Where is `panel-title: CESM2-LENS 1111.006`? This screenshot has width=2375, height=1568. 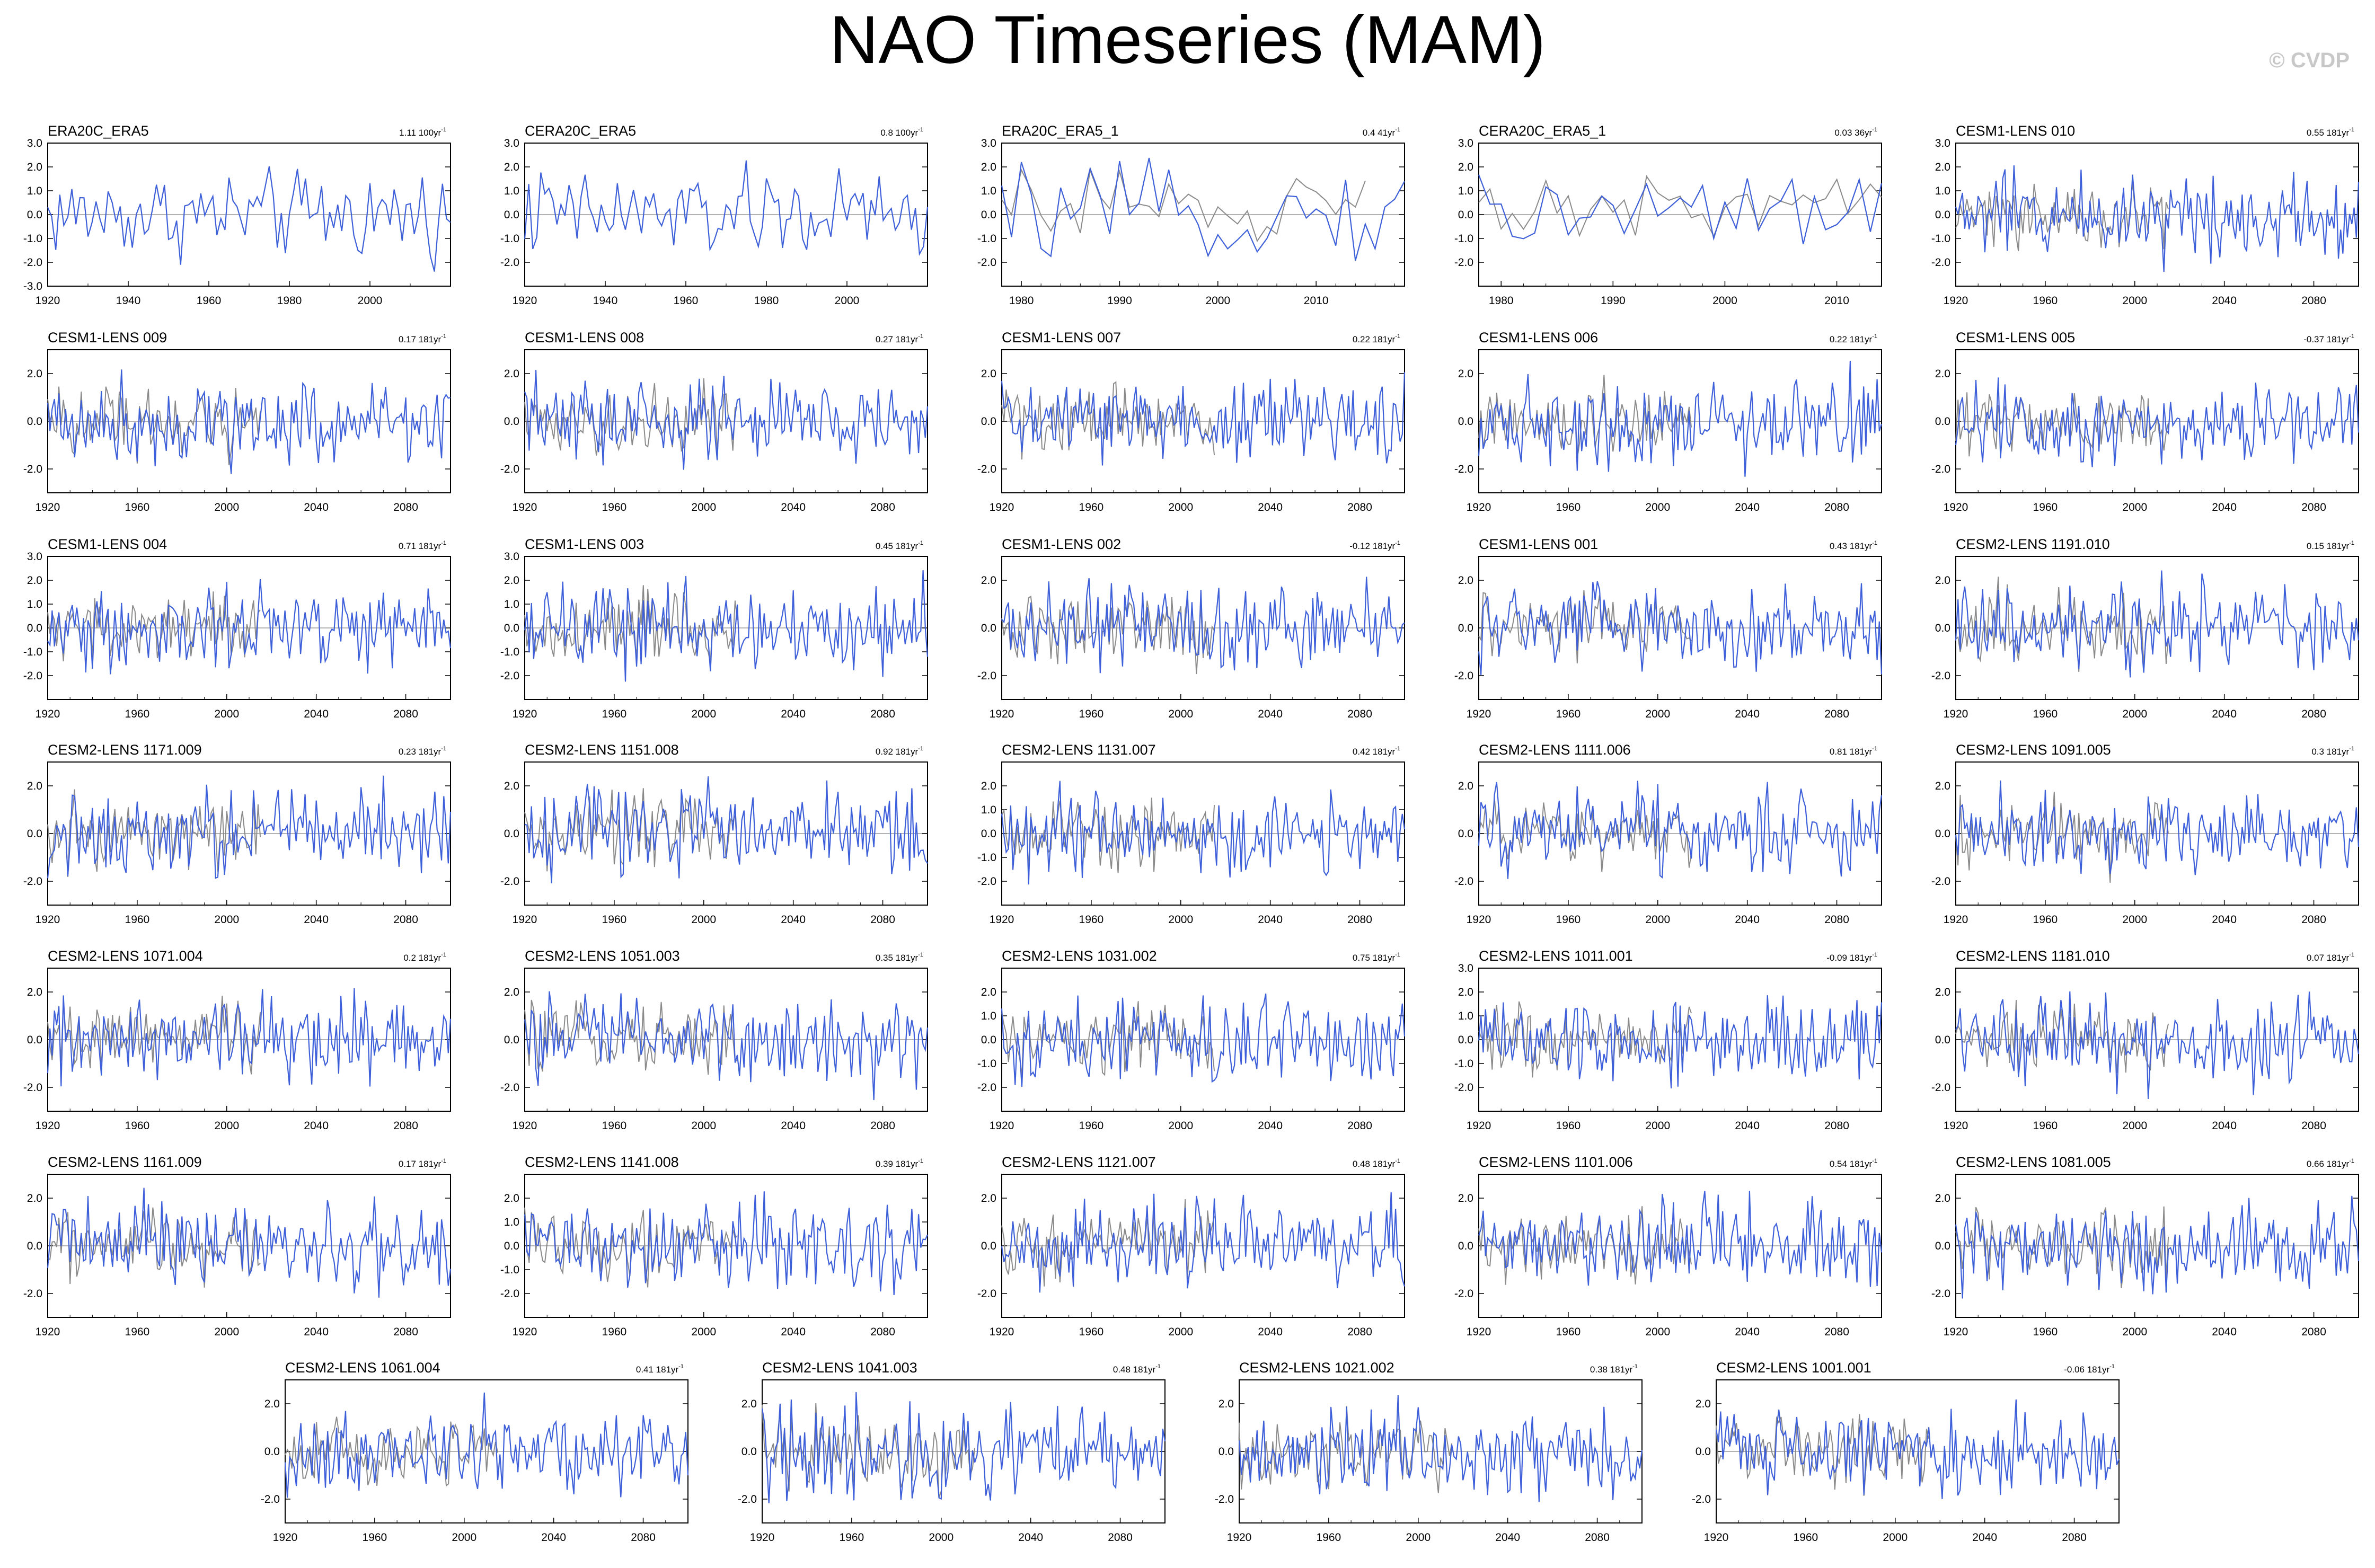
panel-title: CESM2-LENS 1111.006 is located at coordinates (1555, 750).